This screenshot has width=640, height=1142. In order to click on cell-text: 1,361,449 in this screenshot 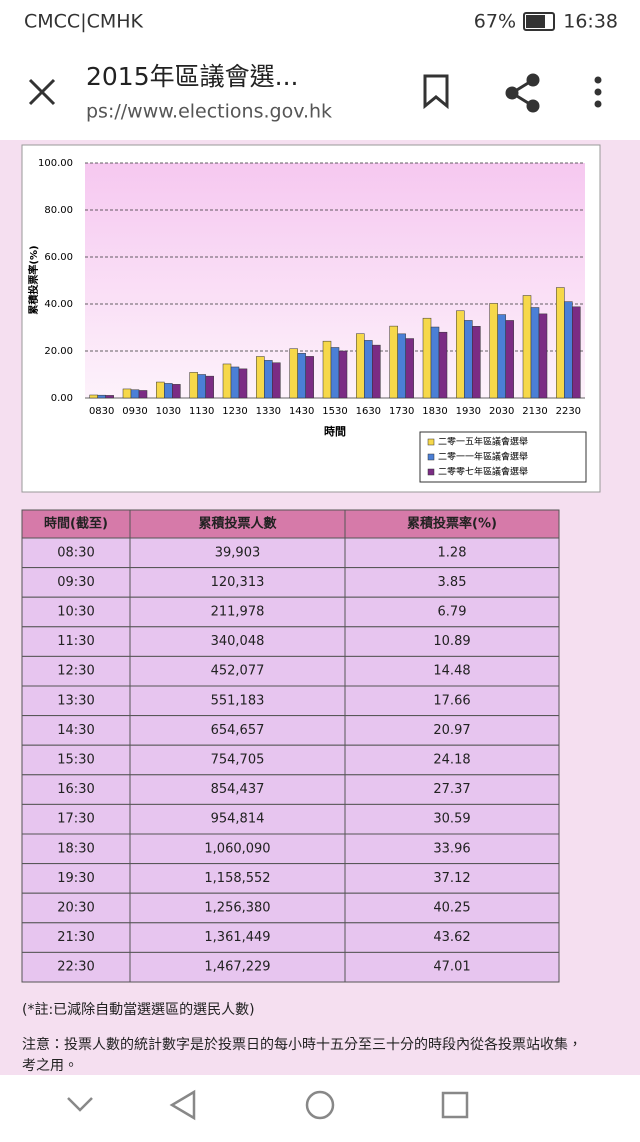, I will do `click(237, 937)`.